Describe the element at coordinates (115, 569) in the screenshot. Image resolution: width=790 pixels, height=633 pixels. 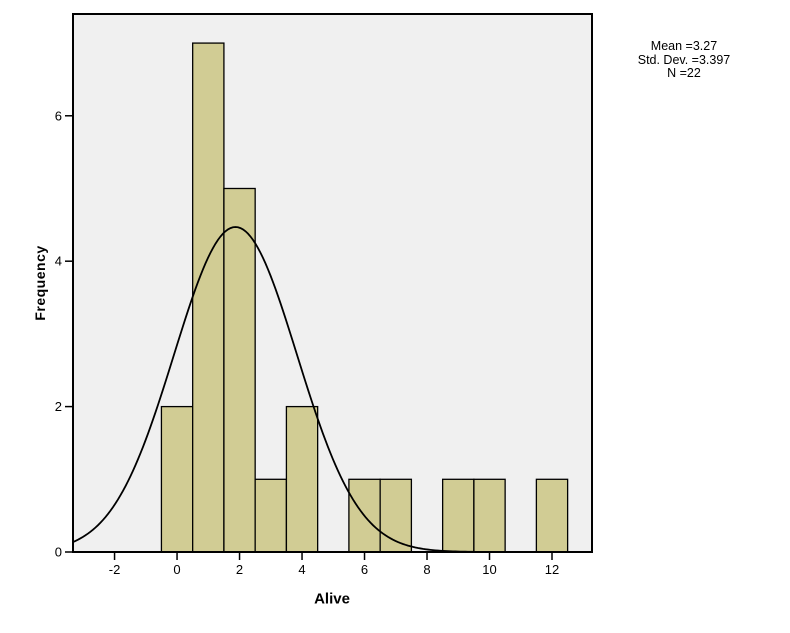
I see `x-tick-label: -2` at that location.